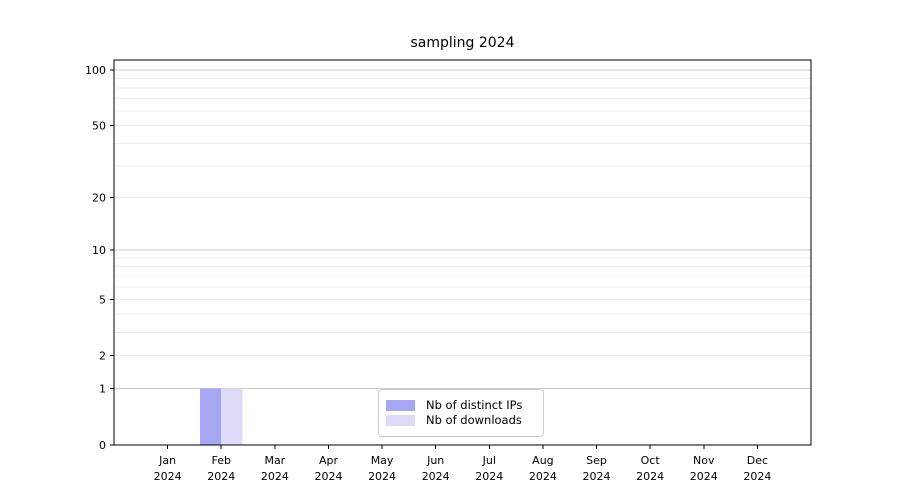 Image resolution: width=900 pixels, height=500 pixels. I want to click on legend: Nb of distinct IPs Nb of downloads, so click(461, 413).